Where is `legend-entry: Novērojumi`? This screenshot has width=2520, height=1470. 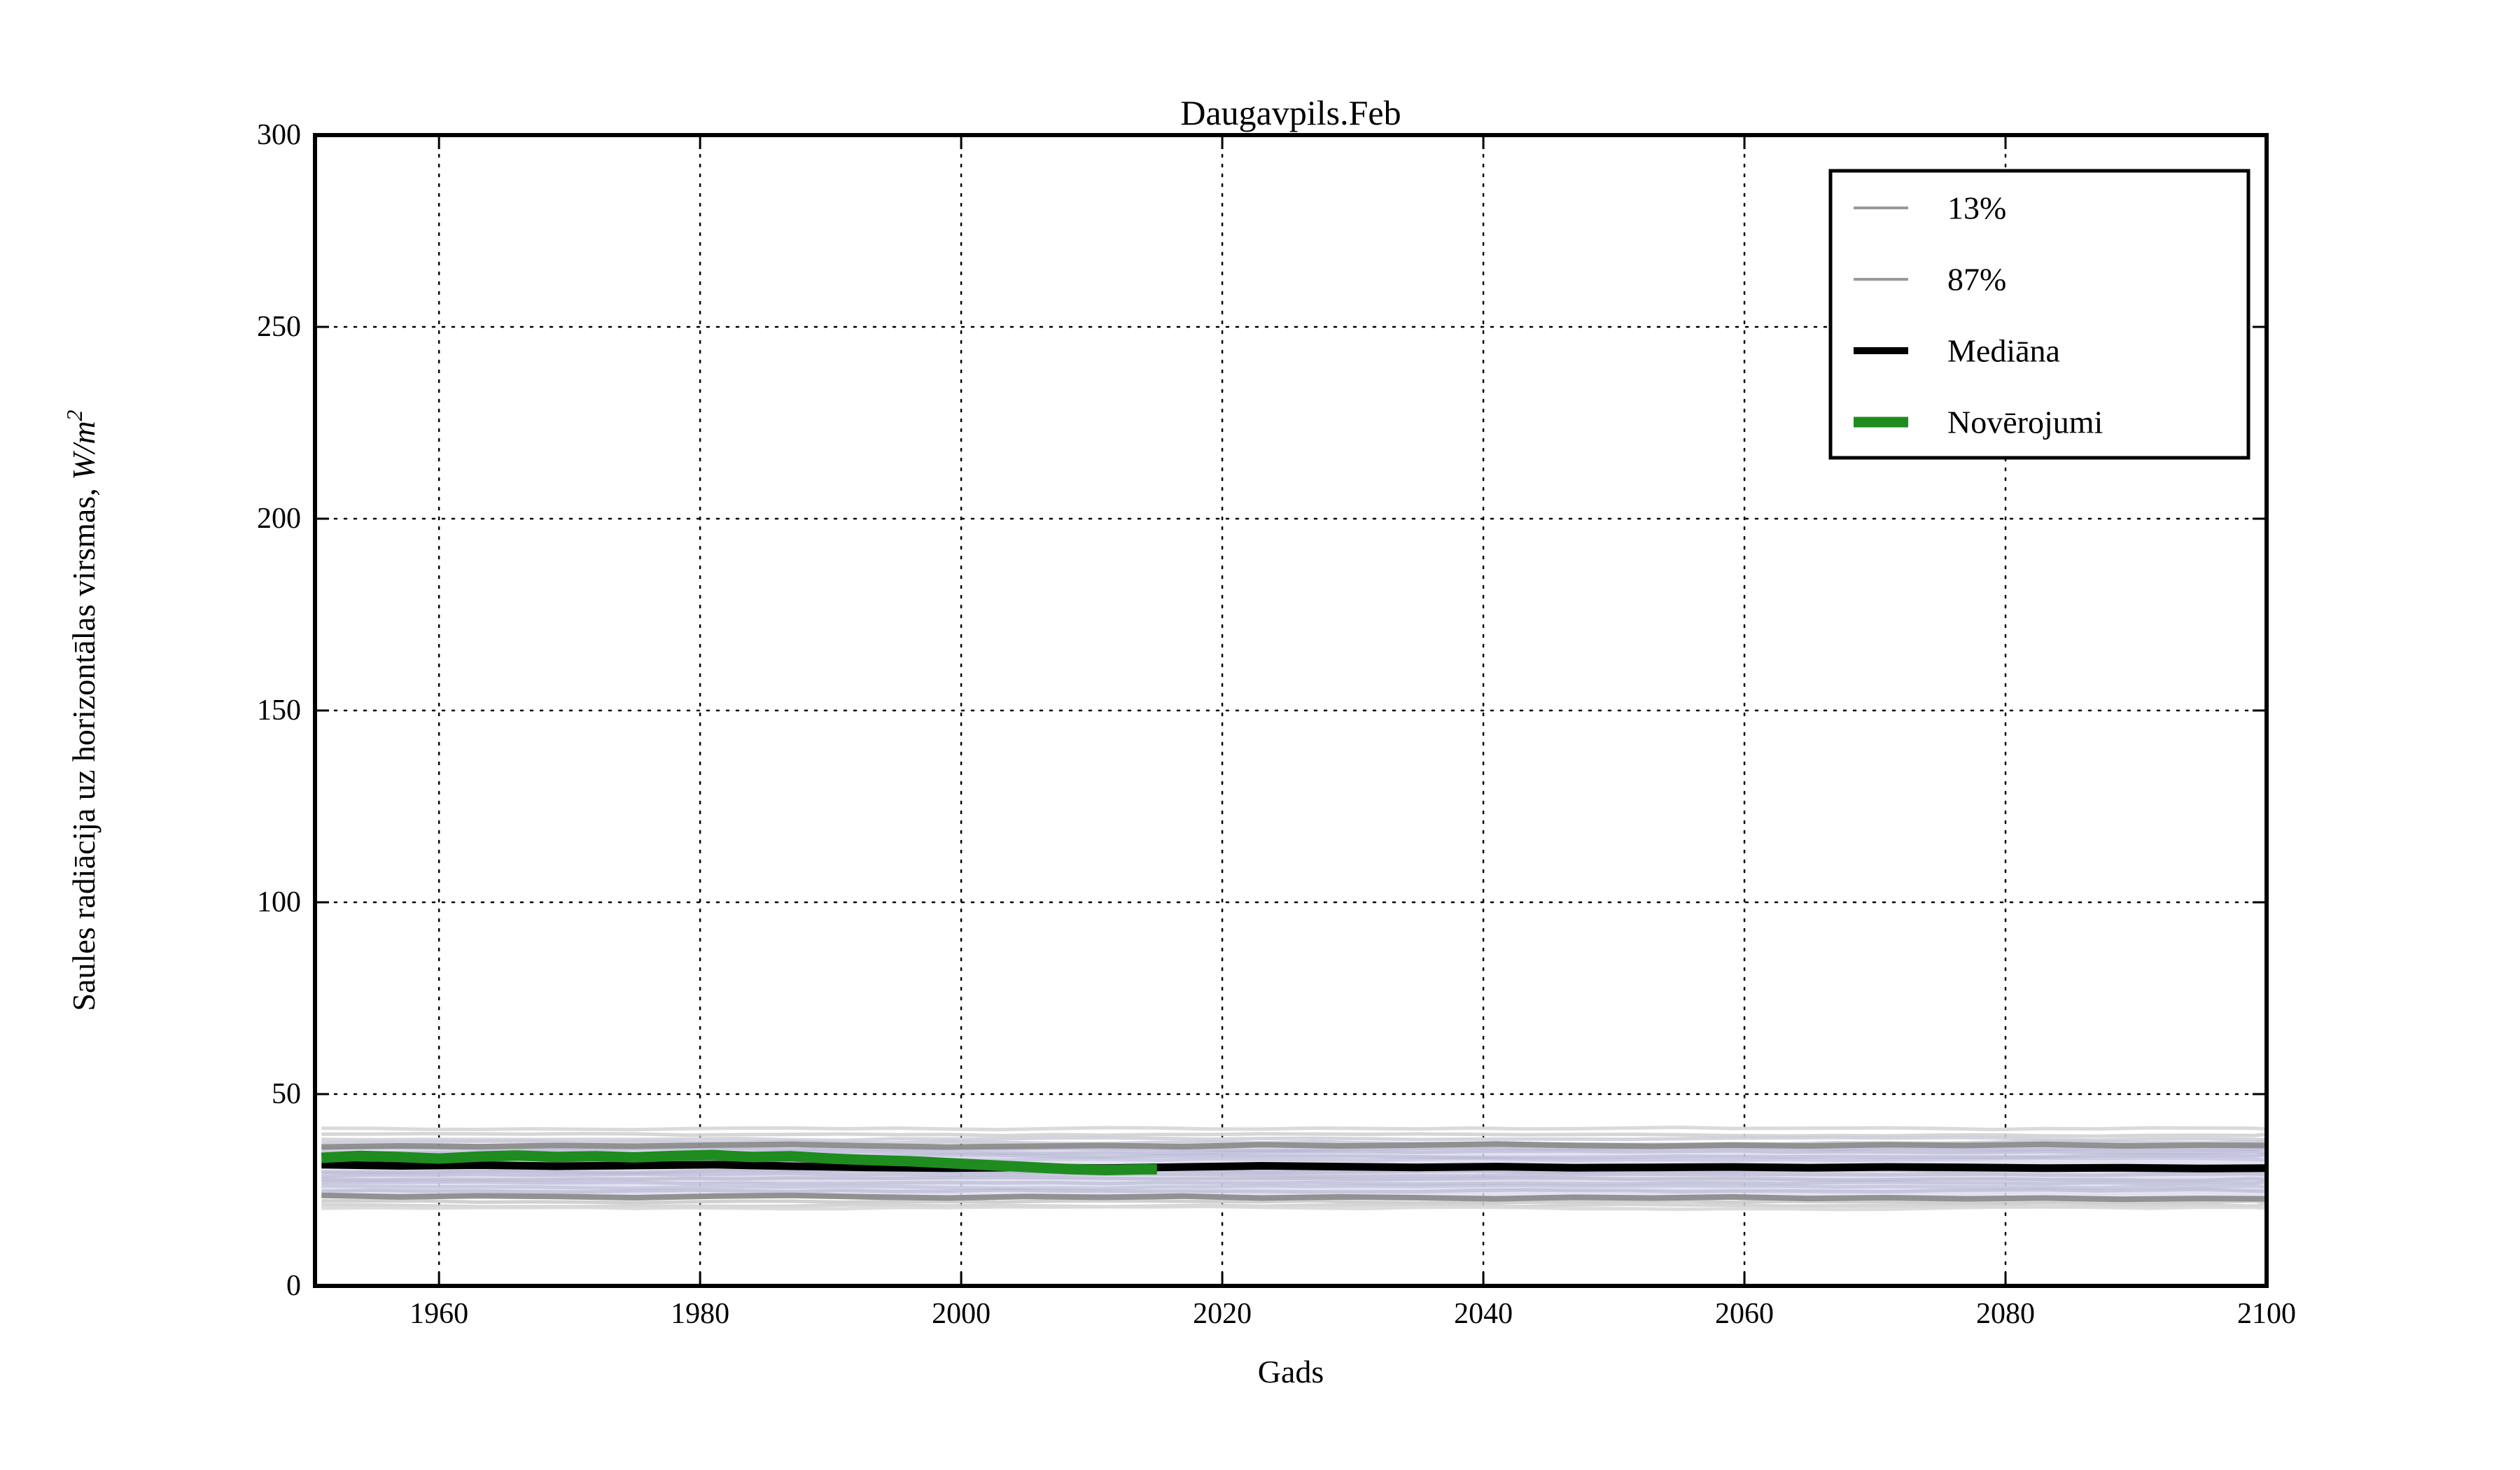
legend-entry: Novērojumi is located at coordinates (1978, 422).